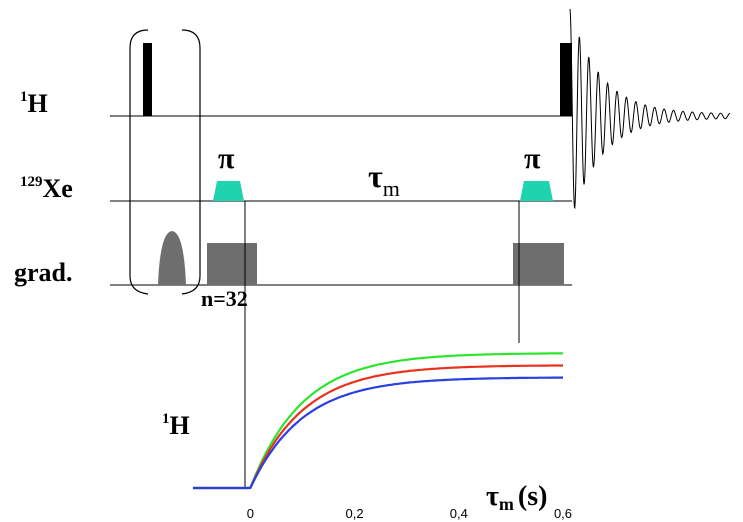 This screenshot has height=522, width=743. Describe the element at coordinates (176, 425) in the screenshot. I see `chart-y-label: 1H` at that location.